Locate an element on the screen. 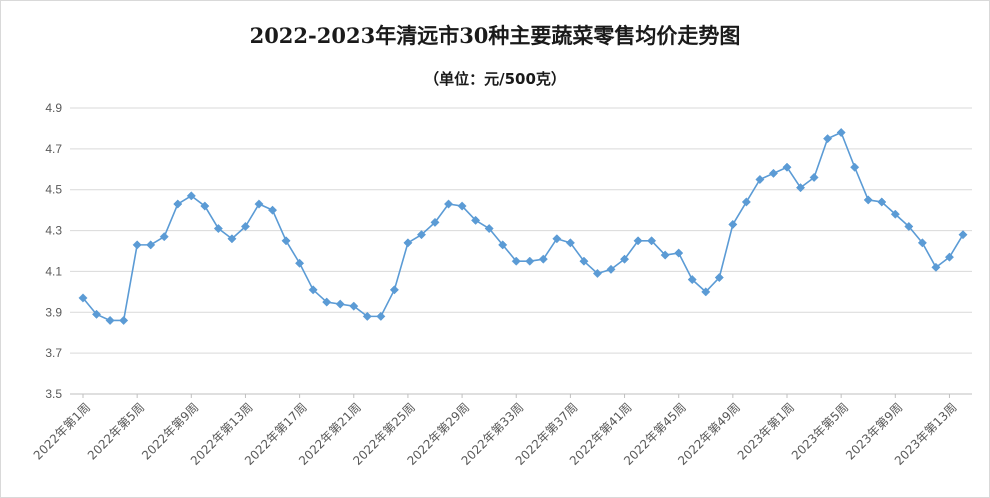 Image resolution: width=990 pixels, height=498 pixels. y-tick-label: 4.3 is located at coordinates (53, 231).